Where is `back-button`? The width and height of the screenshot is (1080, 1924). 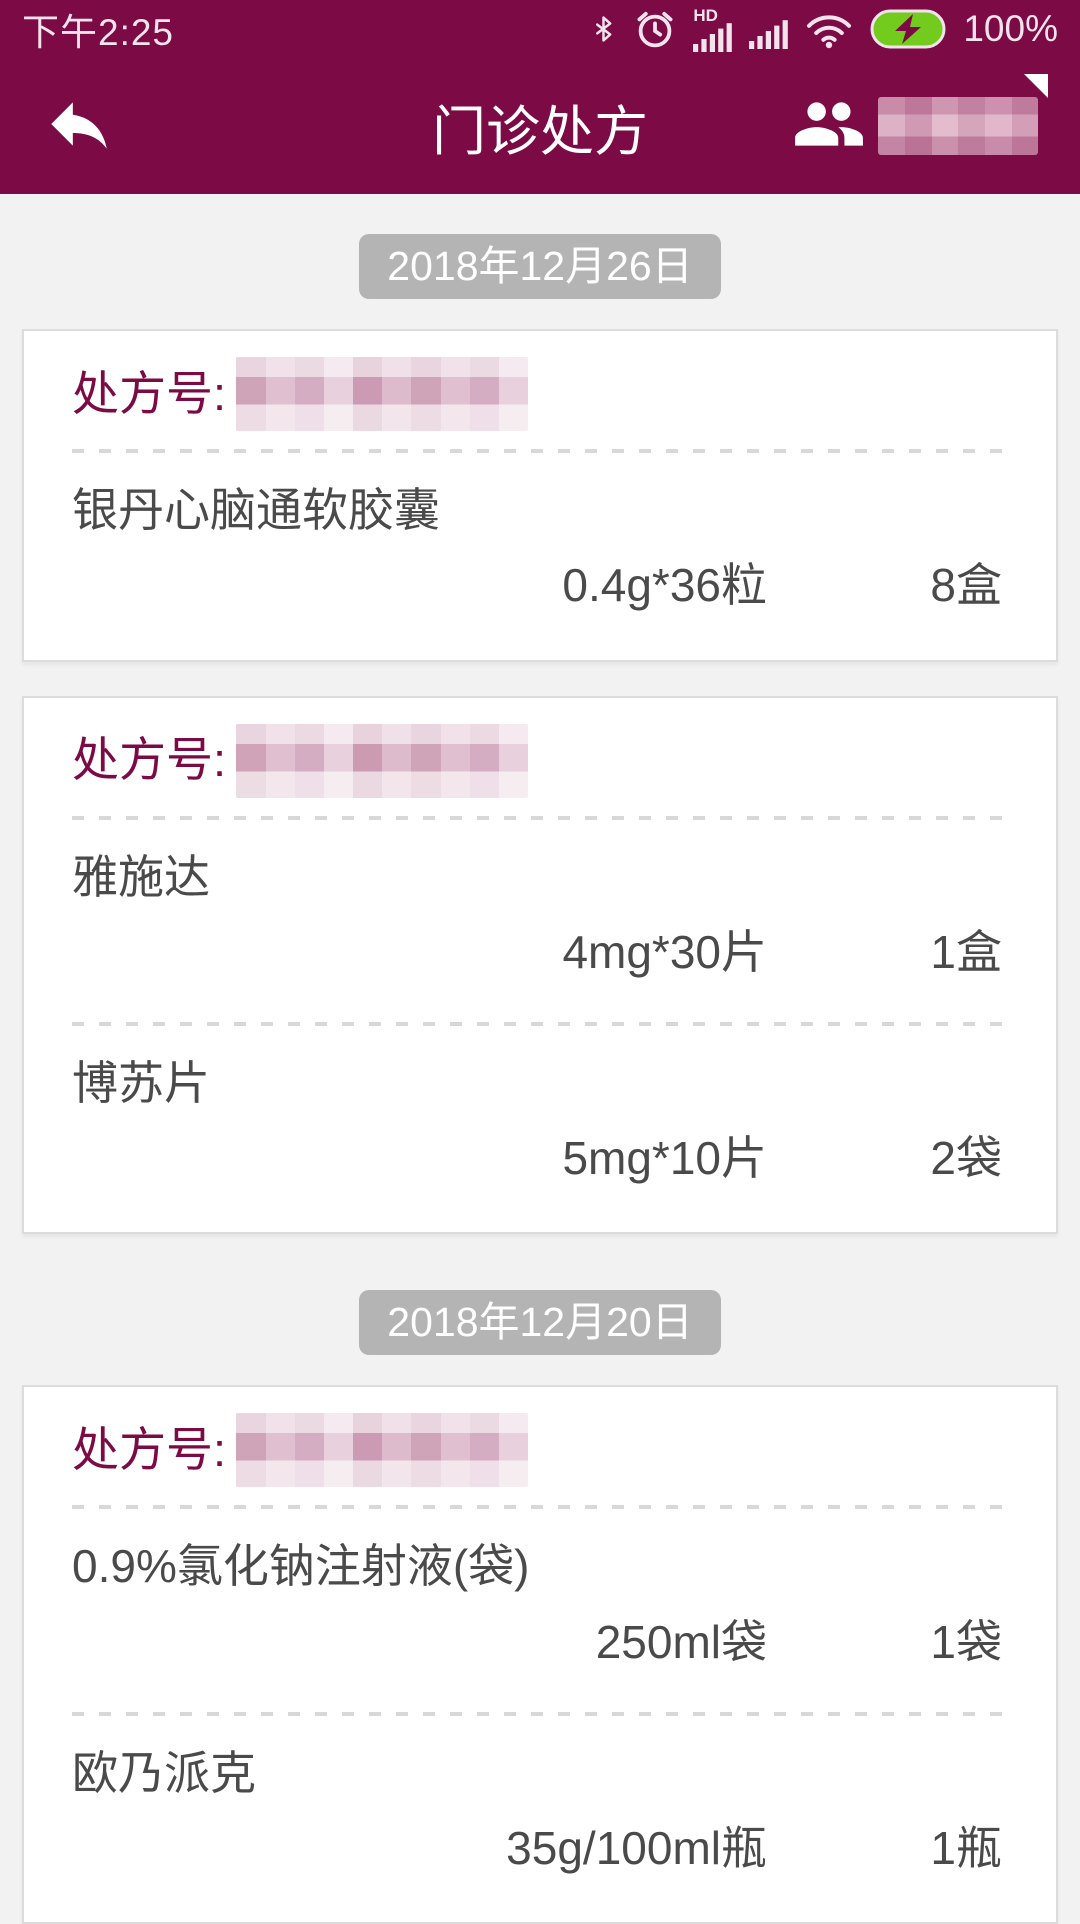
back-button is located at coordinates (79, 126).